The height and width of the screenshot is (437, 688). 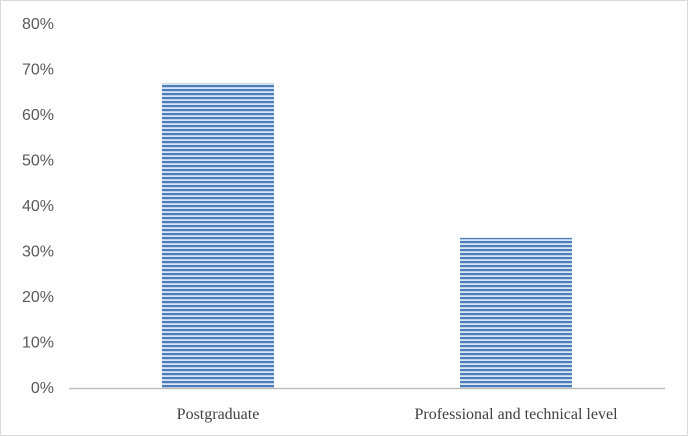 I want to click on y-tick-label: 40%, so click(x=38, y=206).